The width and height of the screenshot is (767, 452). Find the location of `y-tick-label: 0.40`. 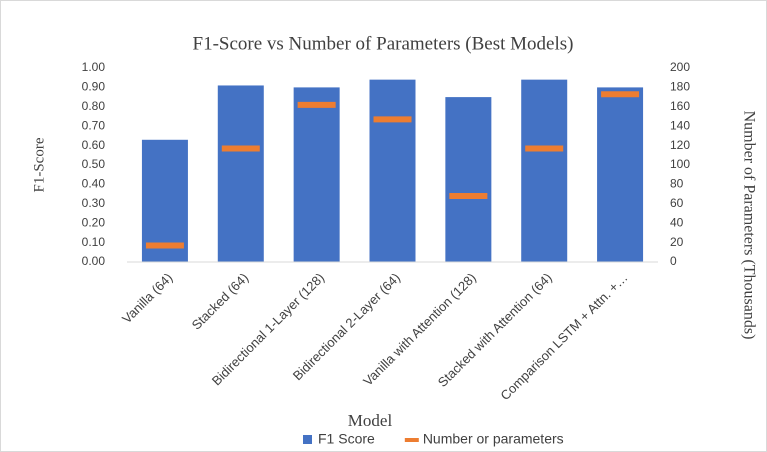

y-tick-label: 0.40 is located at coordinates (94, 184).